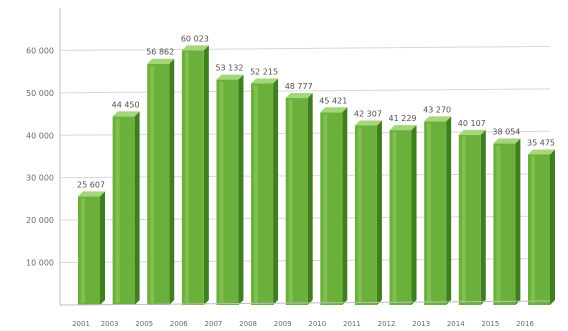 Image resolution: width=568 pixels, height=331 pixels. What do you see at coordinates (541, 142) in the screenshot?
I see `data-label: 35 475` at bounding box center [541, 142].